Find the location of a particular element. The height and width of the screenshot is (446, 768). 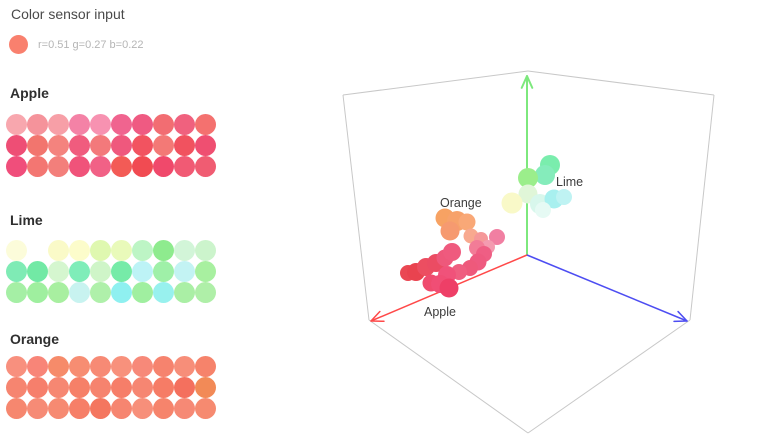

lime-swatch-grid is located at coordinates (111, 271).